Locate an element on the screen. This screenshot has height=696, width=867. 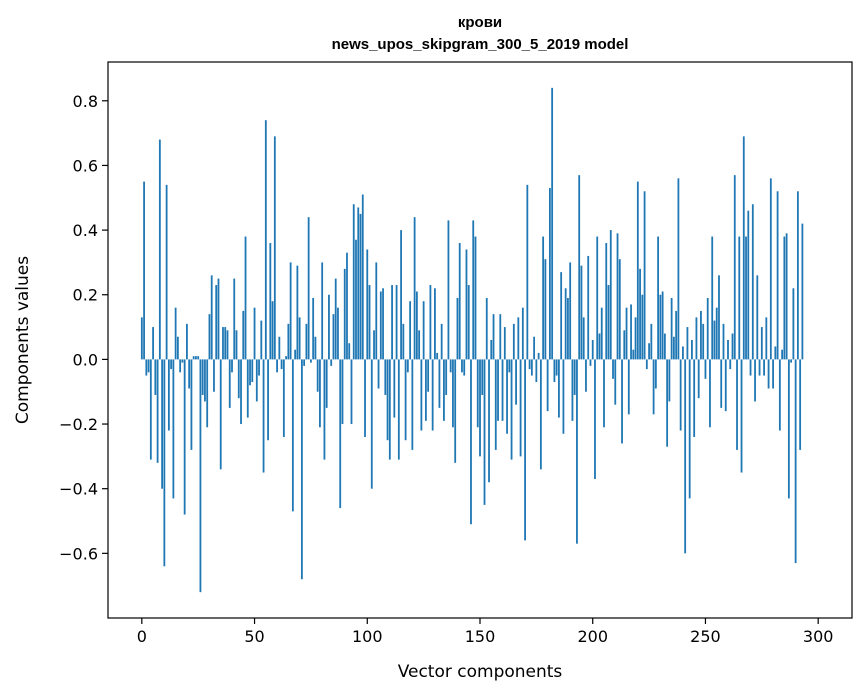
x-tick-label: 50 is located at coordinates (254, 636).